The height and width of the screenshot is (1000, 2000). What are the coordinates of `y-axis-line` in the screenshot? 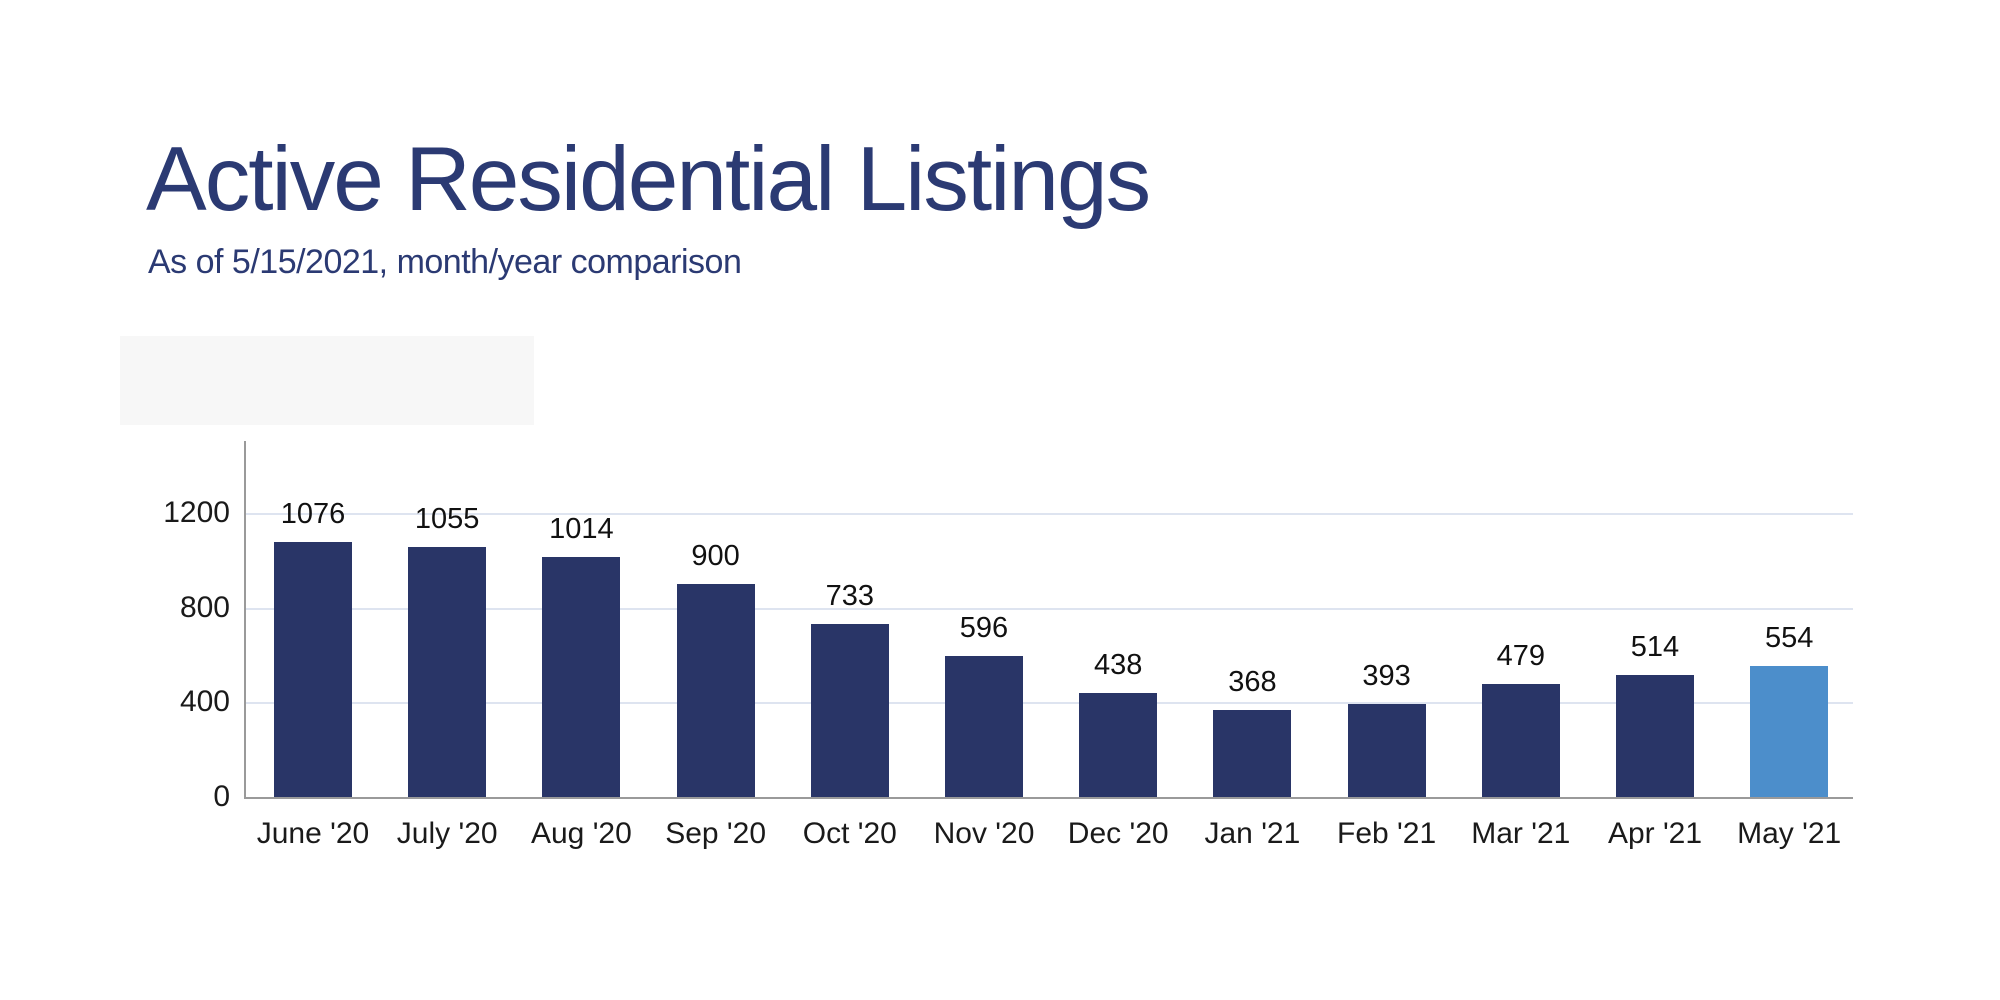 It's located at (245, 619).